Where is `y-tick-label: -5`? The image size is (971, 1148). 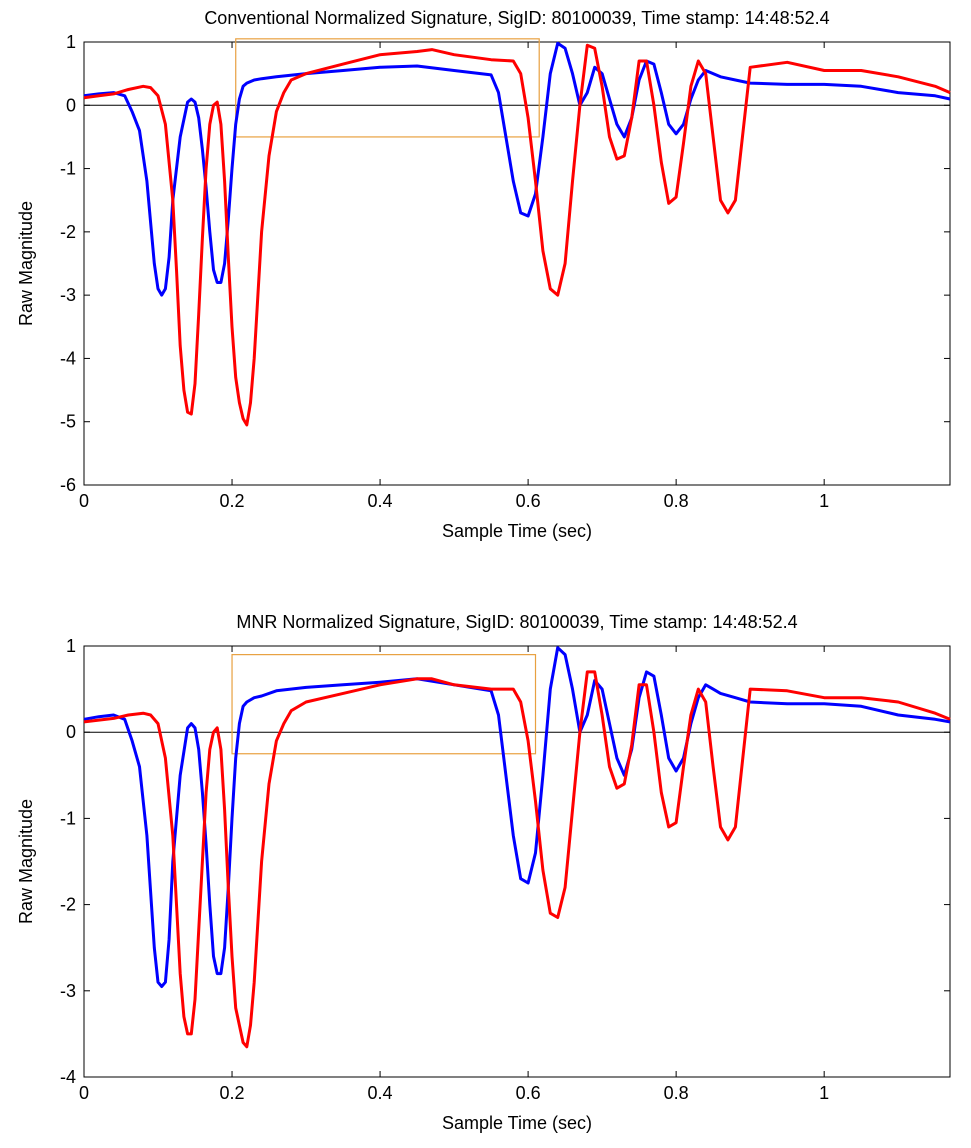 y-tick-label: -5 is located at coordinates (68, 422).